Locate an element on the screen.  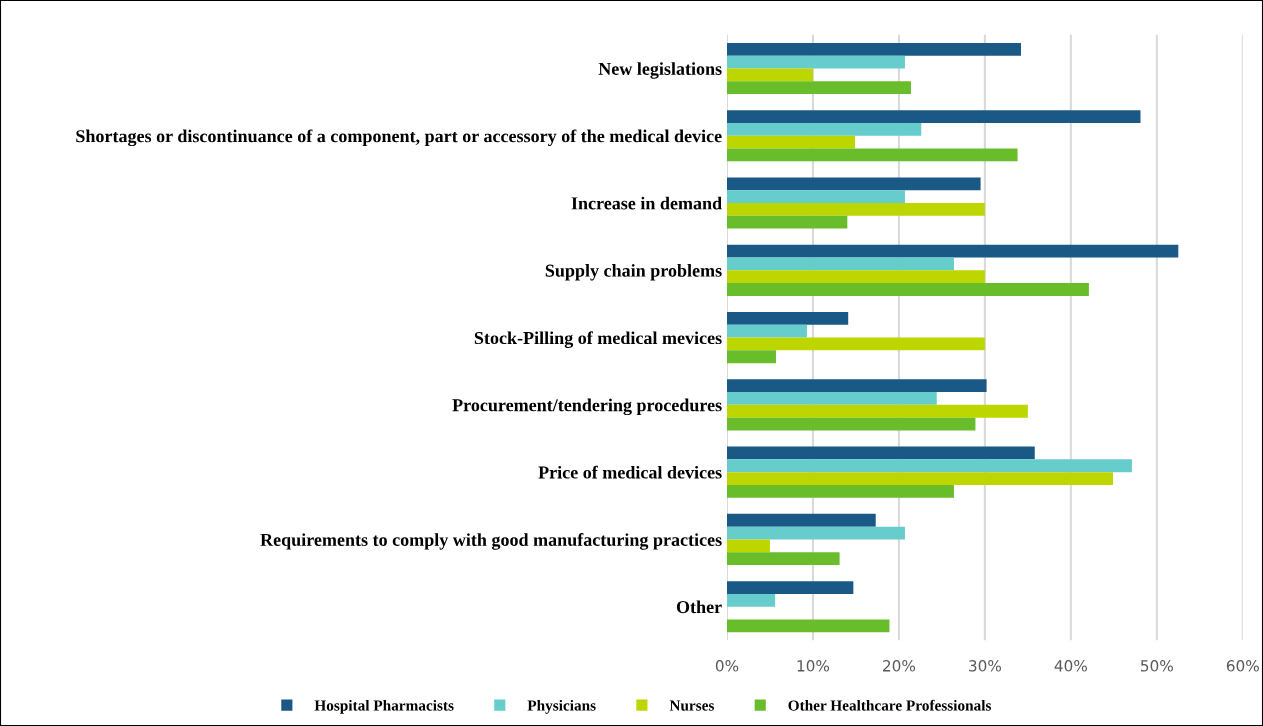
y-tick-label: Procurement/tendering procedures is located at coordinates (587, 407).